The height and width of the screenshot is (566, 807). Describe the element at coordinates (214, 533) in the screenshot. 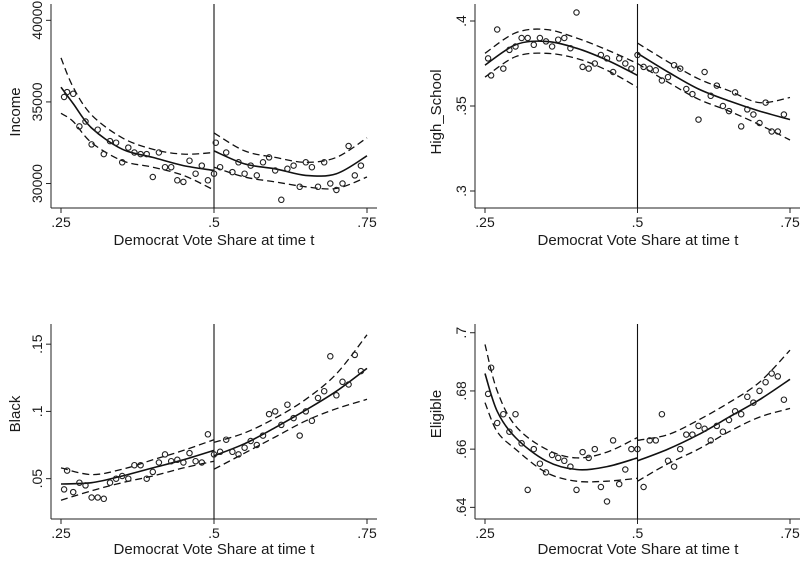

I see `black-panel-x-tick-label: .5` at that location.